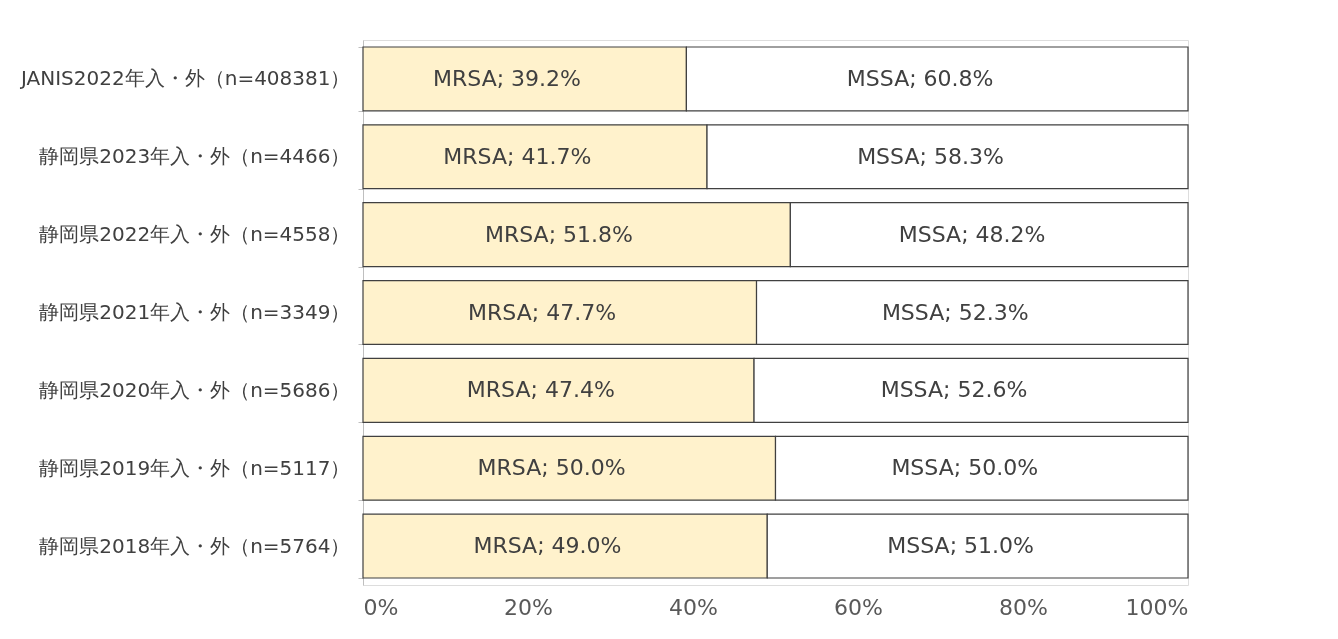 The image size is (1338, 639). I want to click on y-tick-label: 静岡県2022年入・外（n=4558）, so click(195, 234).